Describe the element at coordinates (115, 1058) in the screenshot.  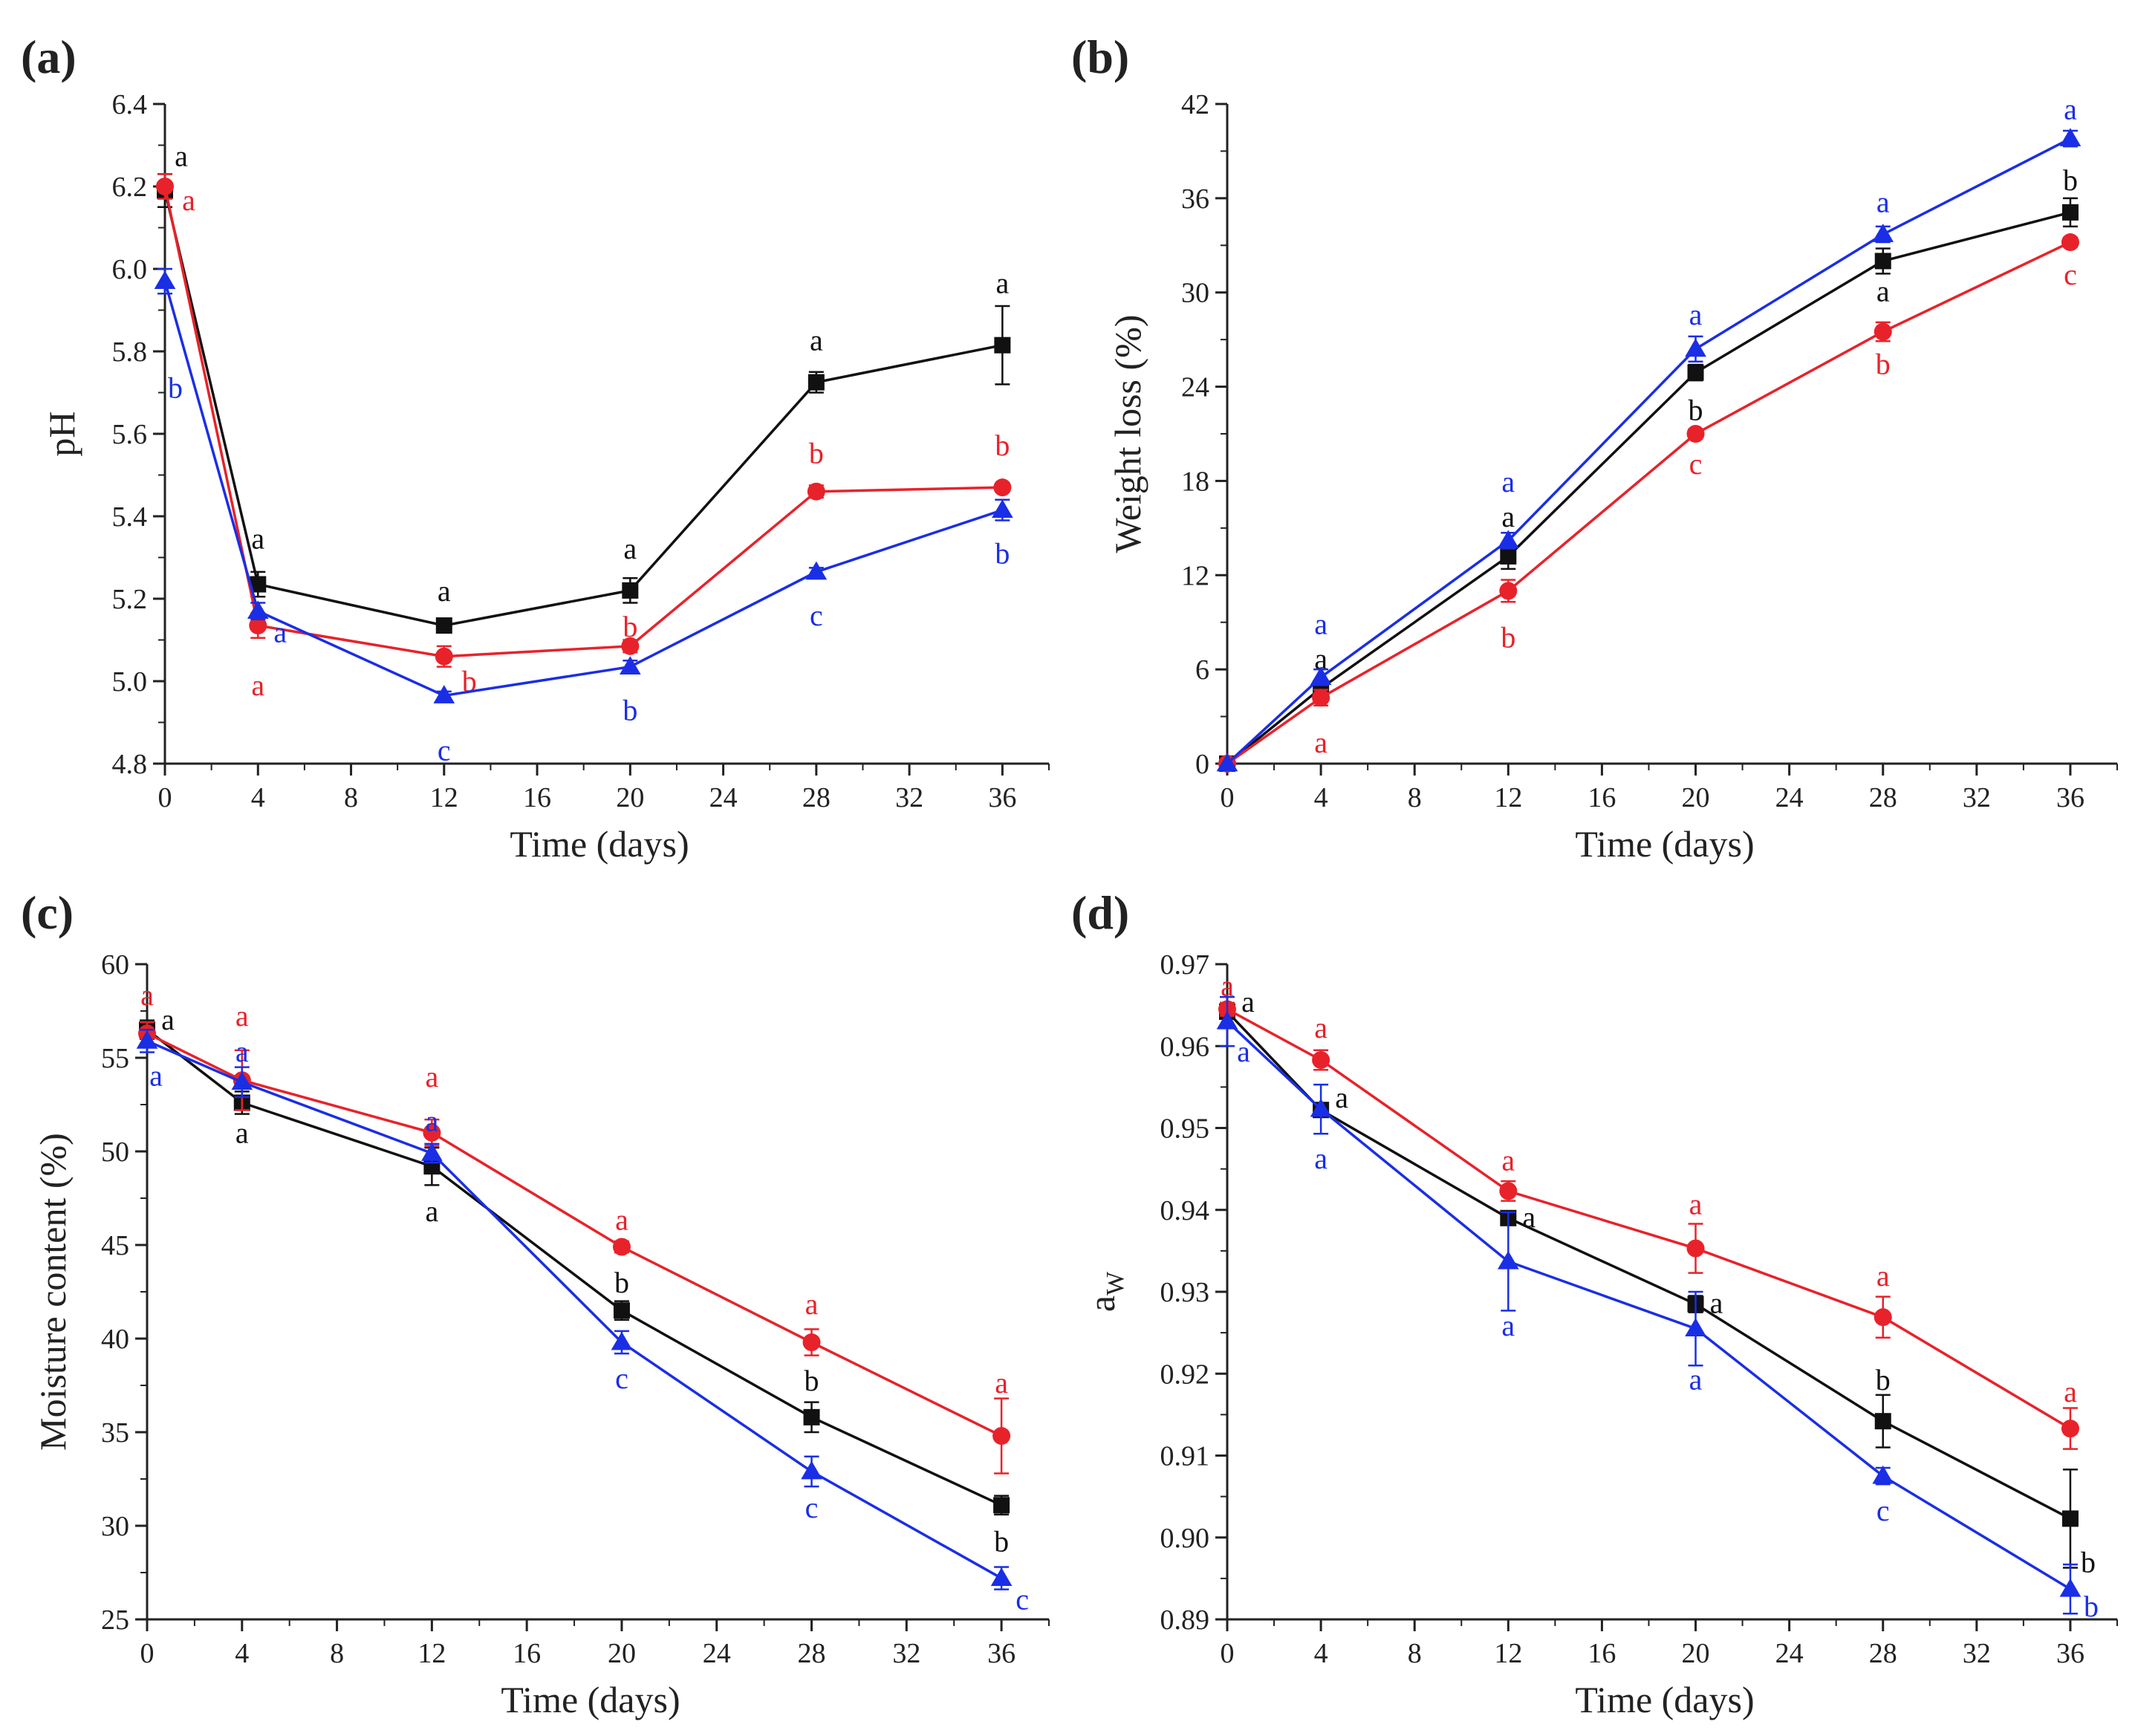
I see `y-tick-label: 55` at that location.